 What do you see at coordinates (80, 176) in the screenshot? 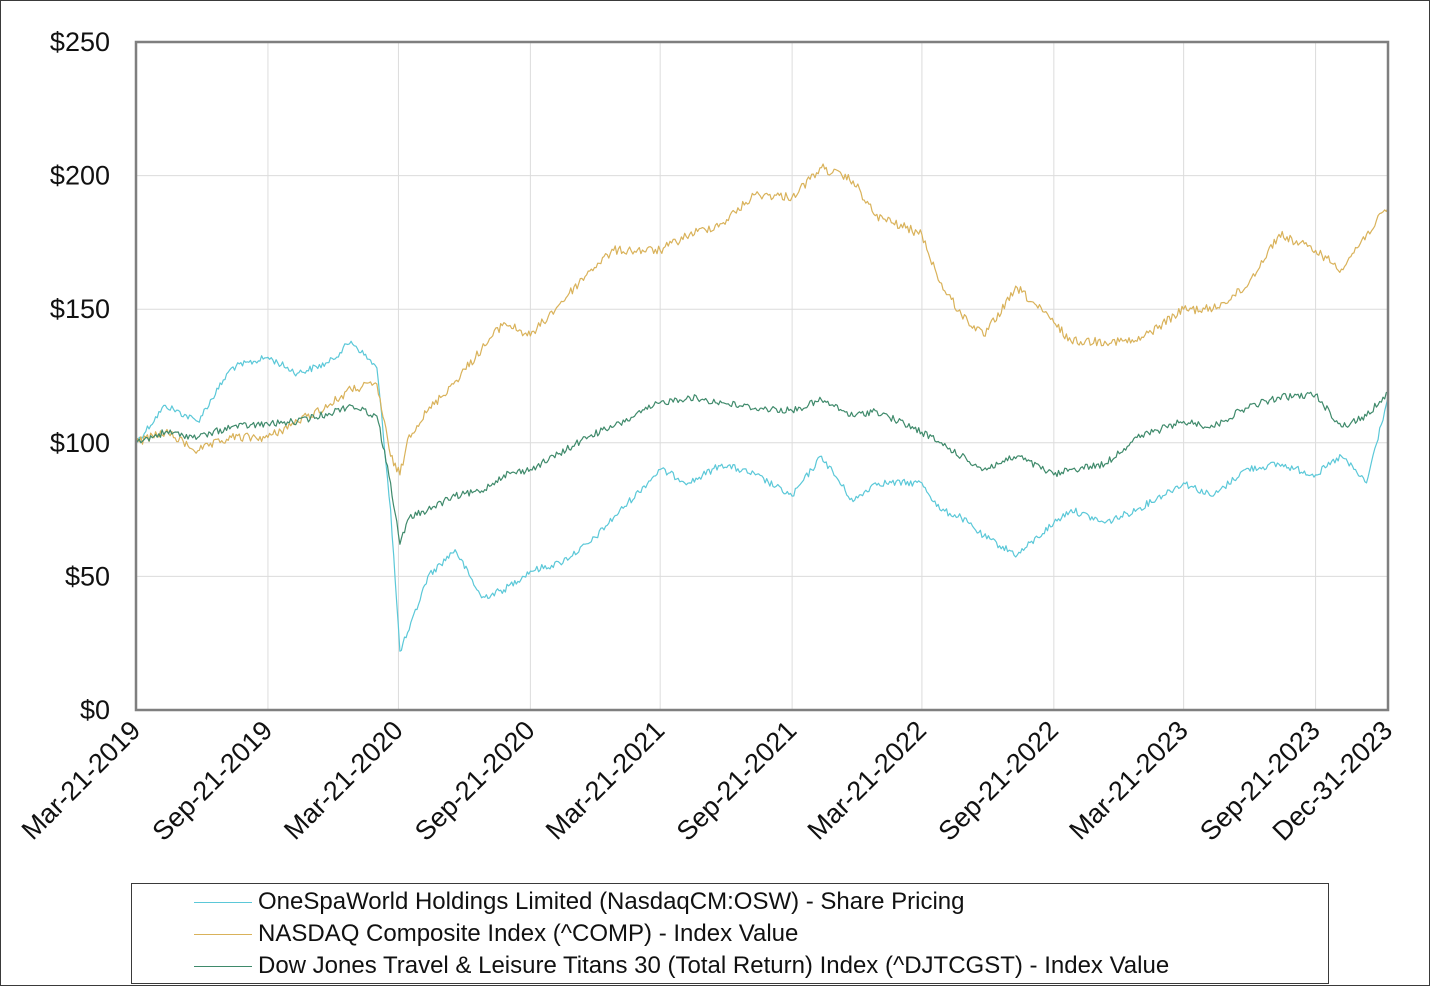
I see `y-tick-label: $200` at bounding box center [80, 176].